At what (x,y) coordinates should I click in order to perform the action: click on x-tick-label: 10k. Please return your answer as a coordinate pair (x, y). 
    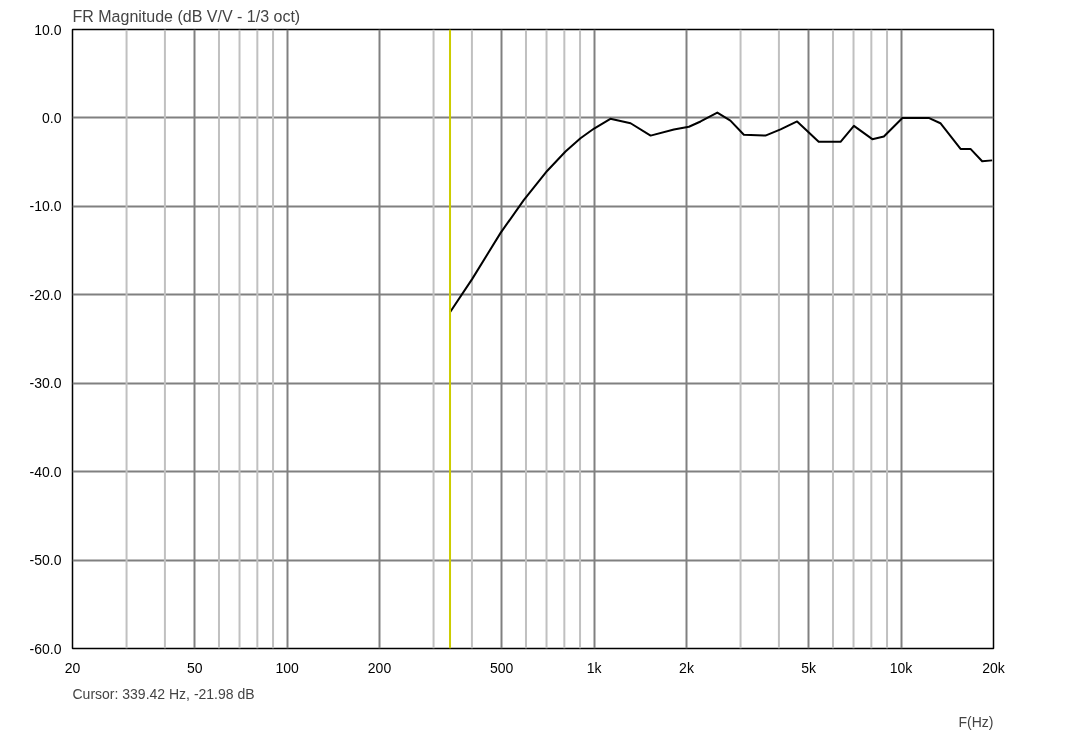
    Looking at the image, I should click on (901, 667).